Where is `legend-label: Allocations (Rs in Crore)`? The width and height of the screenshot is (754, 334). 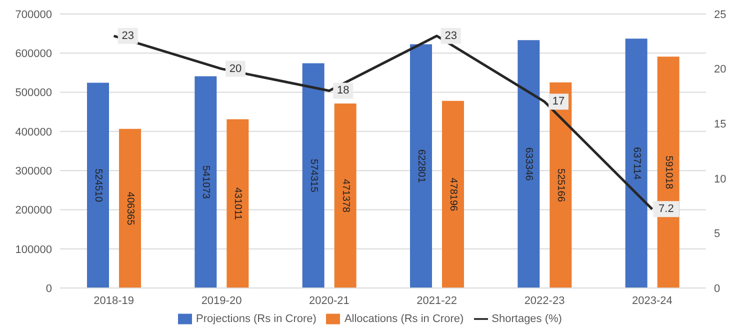
legend-label: Allocations (Rs in Crore) is located at coordinates (404, 318).